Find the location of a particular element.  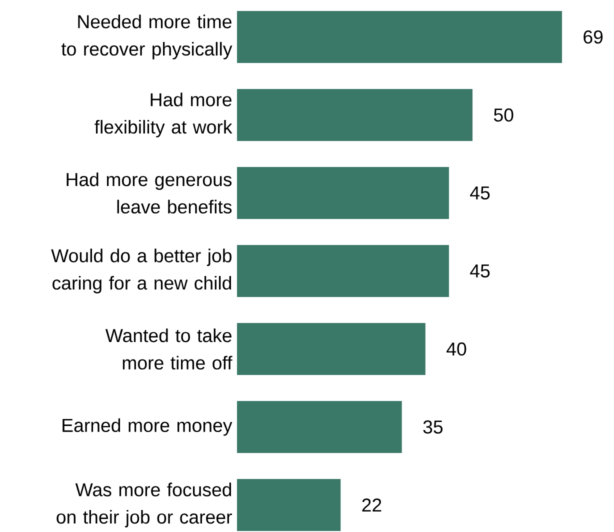

y-tick-label: Had more flexibility at work is located at coordinates (163, 115).